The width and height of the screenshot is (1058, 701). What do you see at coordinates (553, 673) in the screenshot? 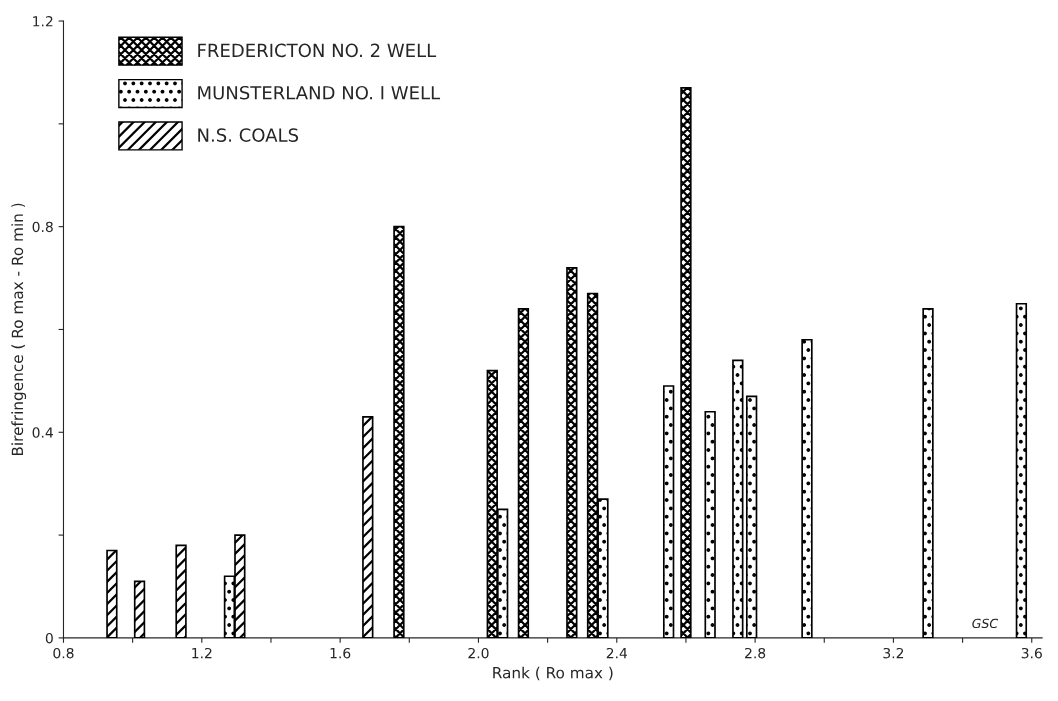
I see `x-axis-title: Rank ( Ro max )` at bounding box center [553, 673].